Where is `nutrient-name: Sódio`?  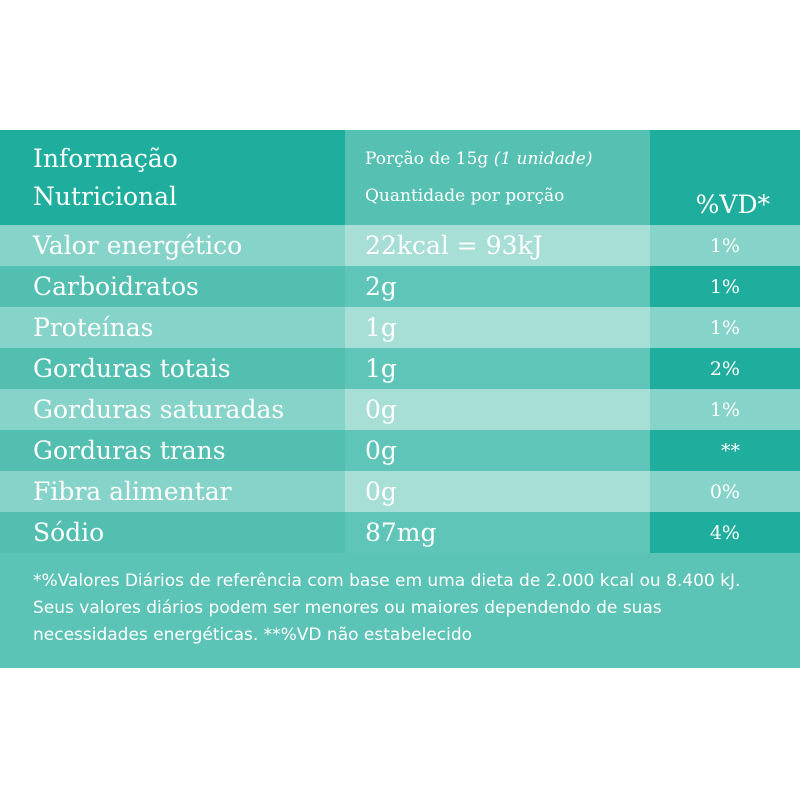
nutrient-name: Sódio is located at coordinates (172, 532).